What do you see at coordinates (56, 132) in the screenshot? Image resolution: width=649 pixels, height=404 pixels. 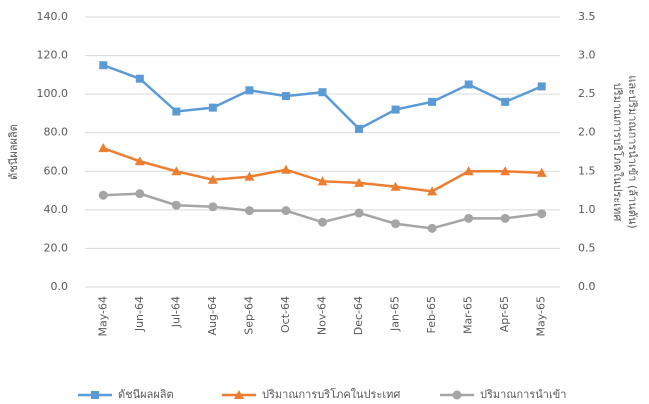 I see `y-tick-label: 80.0` at bounding box center [56, 132].